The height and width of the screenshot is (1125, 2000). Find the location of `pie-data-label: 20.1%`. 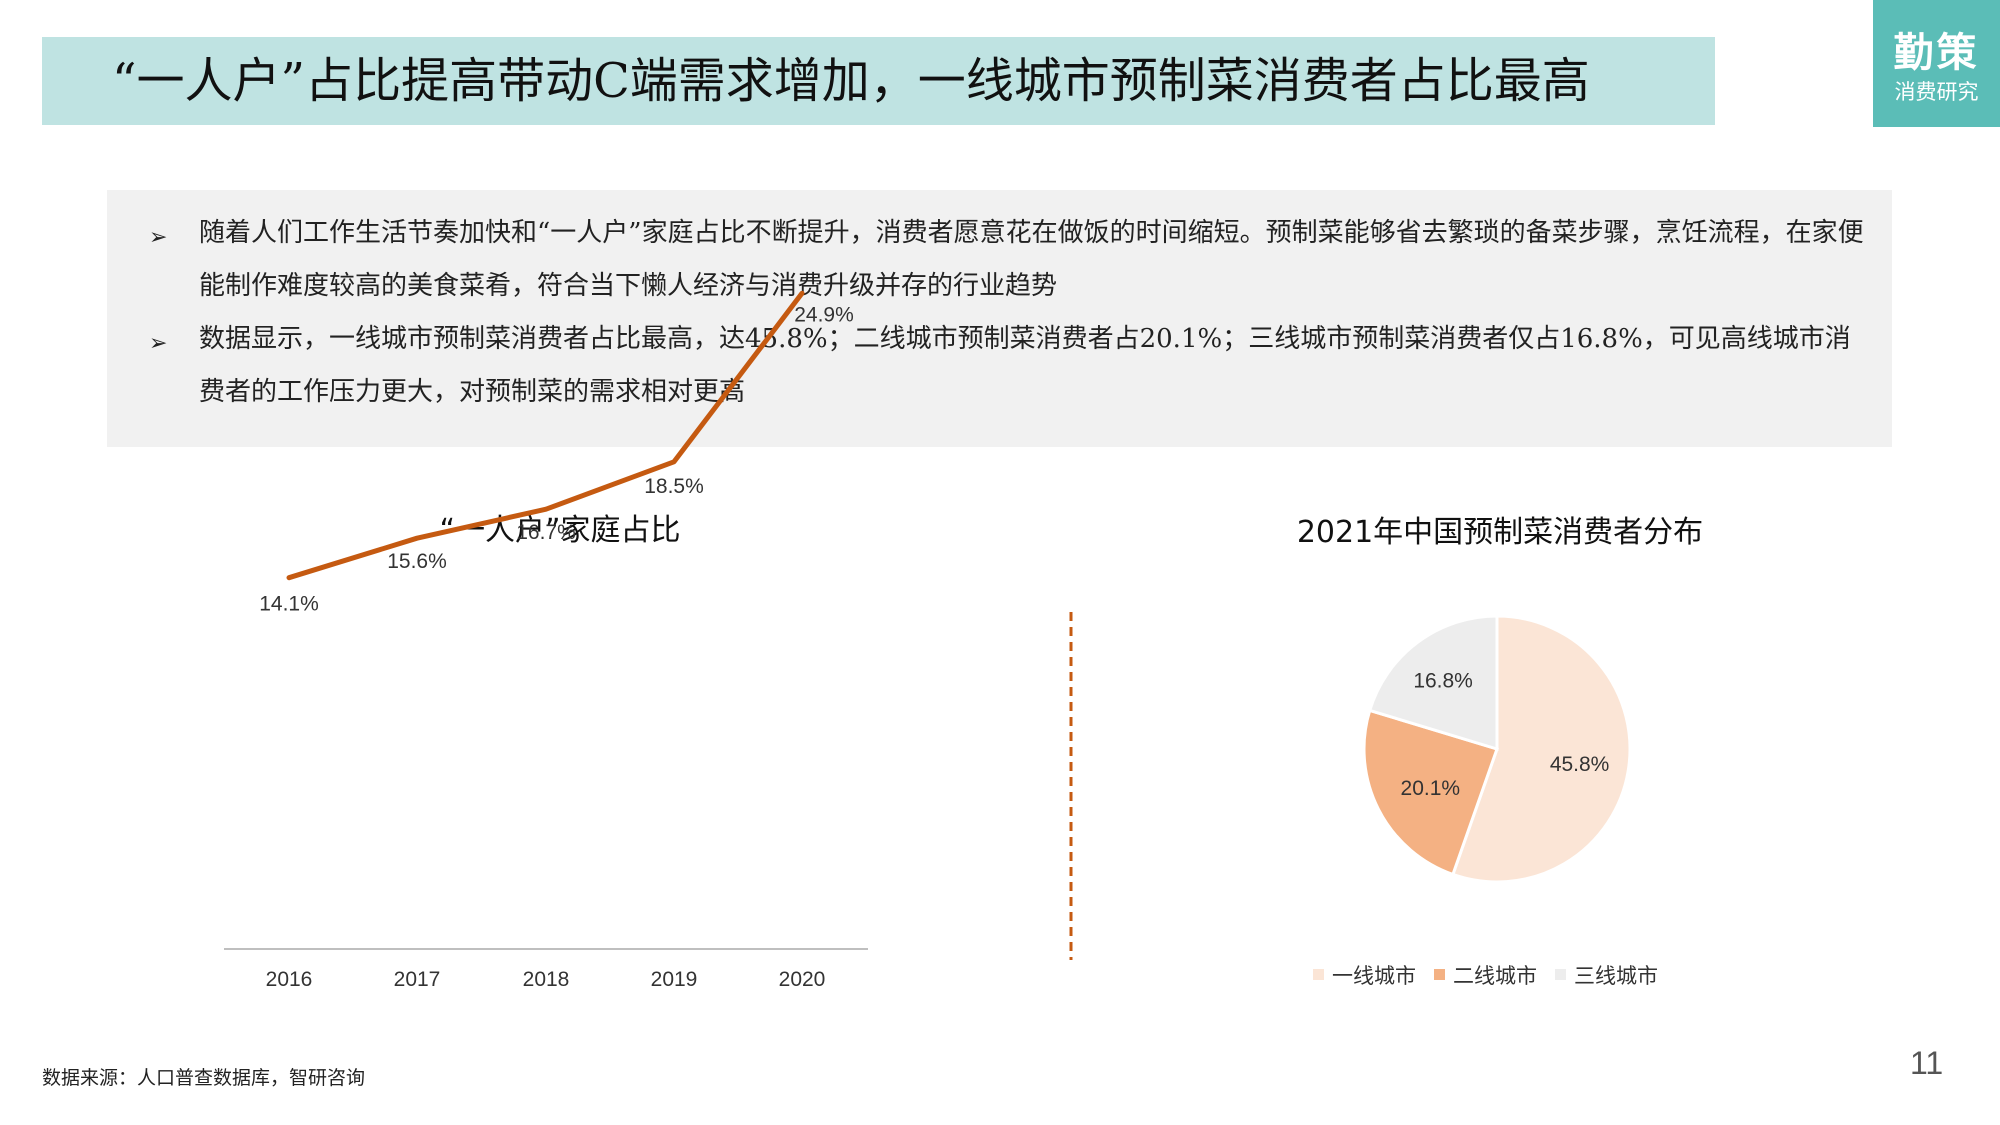

pie-data-label: 20.1% is located at coordinates (1431, 788).